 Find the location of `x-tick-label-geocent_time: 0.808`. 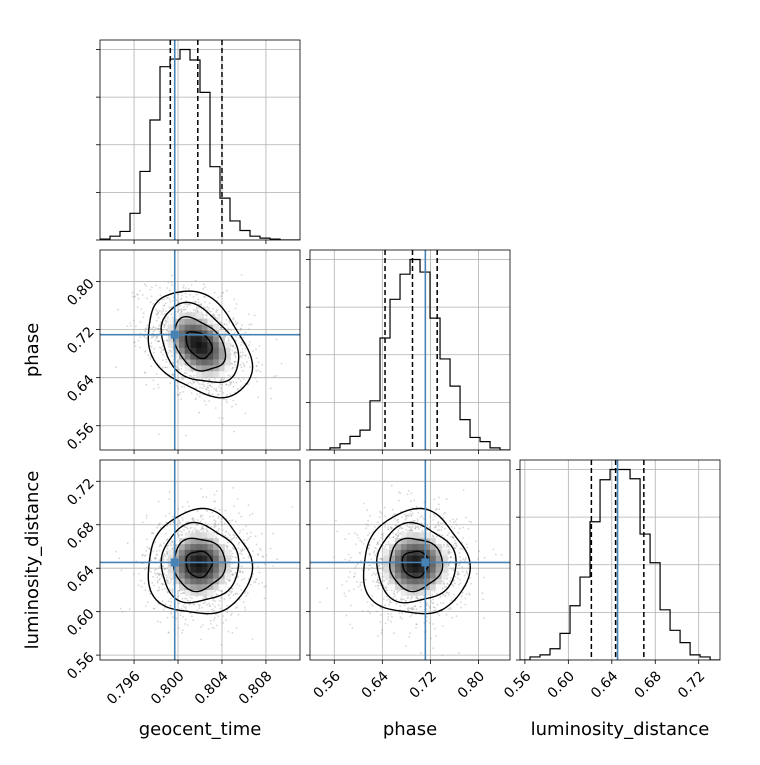

x-tick-label-geocent_time: 0.808 is located at coordinates (256, 688).